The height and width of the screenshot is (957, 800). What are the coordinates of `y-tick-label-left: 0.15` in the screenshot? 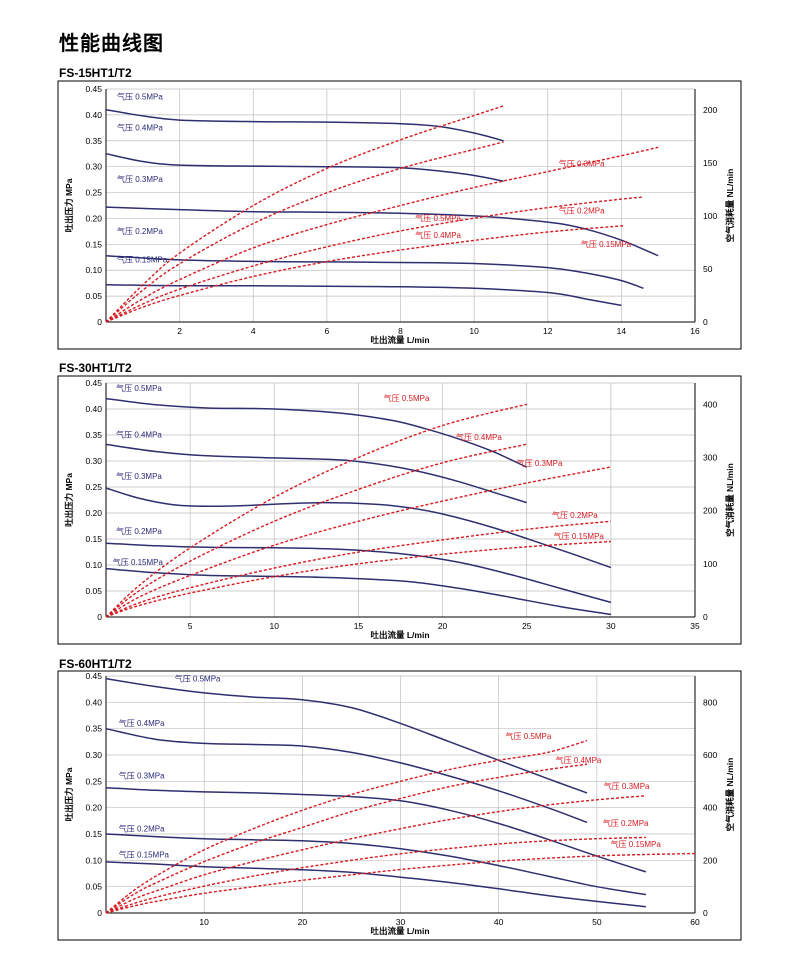 It's located at (93, 834).